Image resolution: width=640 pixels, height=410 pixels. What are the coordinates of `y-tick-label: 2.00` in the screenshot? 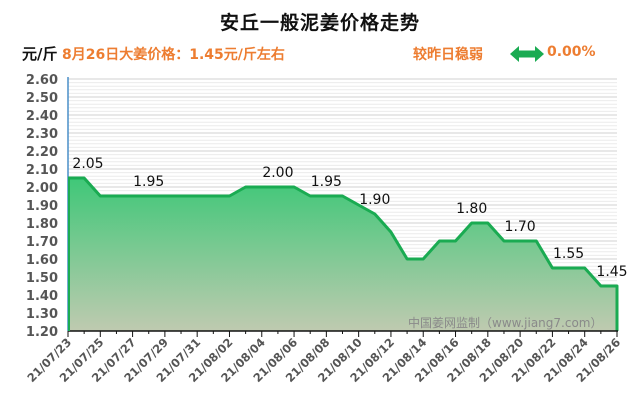 It's located at (42, 188).